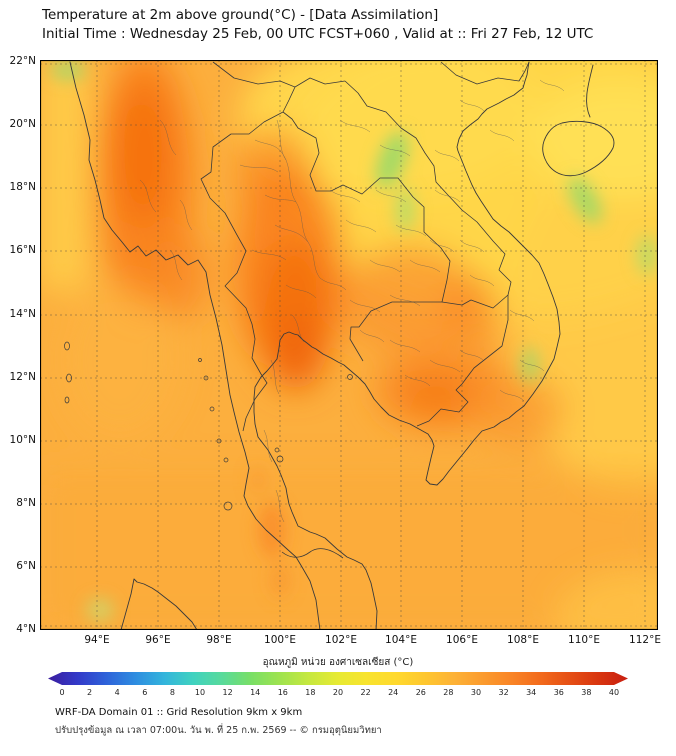 This screenshot has height=756, width=676. I want to click on colorbar-tick-label: 34, so click(531, 692).